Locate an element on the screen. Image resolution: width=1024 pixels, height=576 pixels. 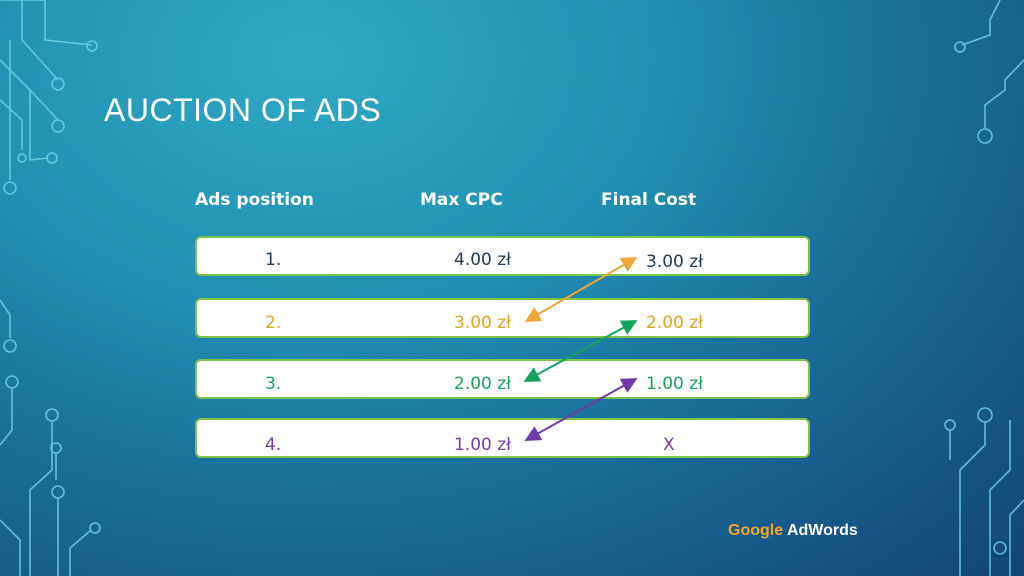
google-adwords-logo: Google AdWords is located at coordinates (793, 531).